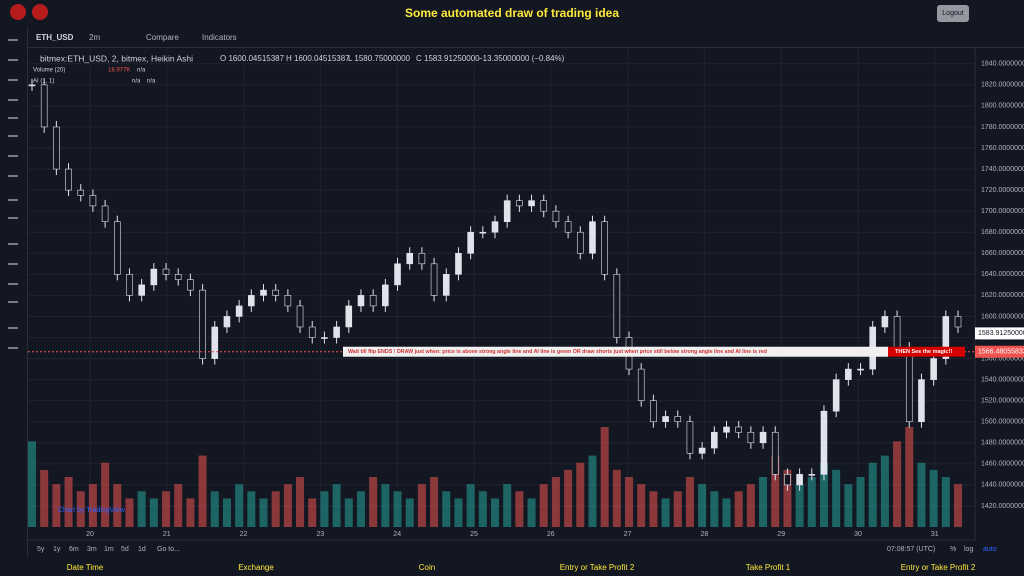 This screenshot has width=1024, height=576. Describe the element at coordinates (953, 13) in the screenshot. I see `logout-button: Logout` at that location.